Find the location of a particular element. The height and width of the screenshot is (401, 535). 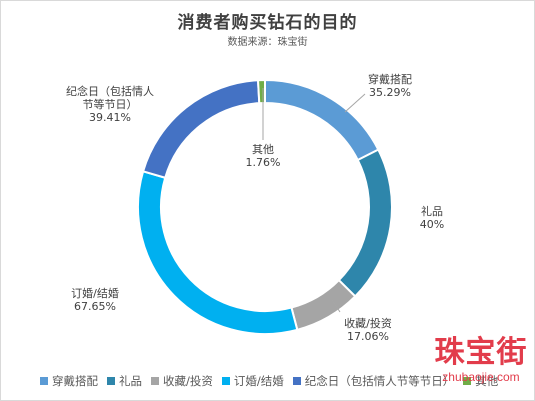

watermark-logo: 珠宝街 zhubaojie.com is located at coordinates (481, 359).